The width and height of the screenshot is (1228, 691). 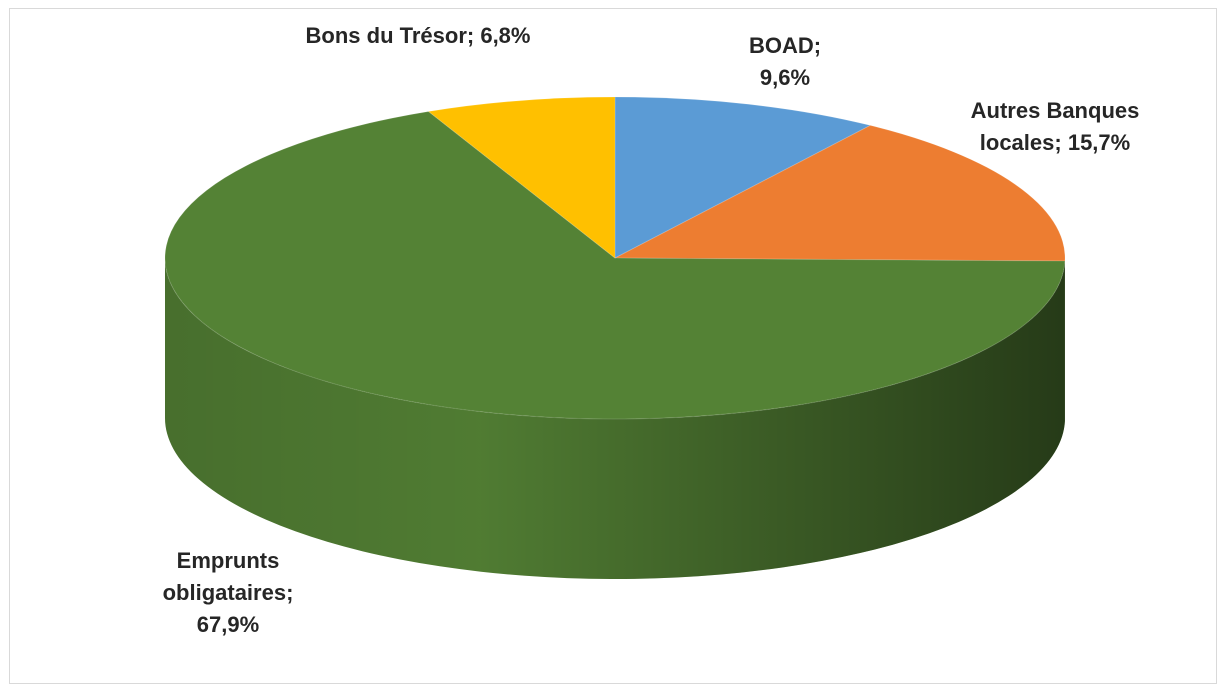 I want to click on data-label: Bons du Trésor; 6,8%, so click(x=418, y=36).